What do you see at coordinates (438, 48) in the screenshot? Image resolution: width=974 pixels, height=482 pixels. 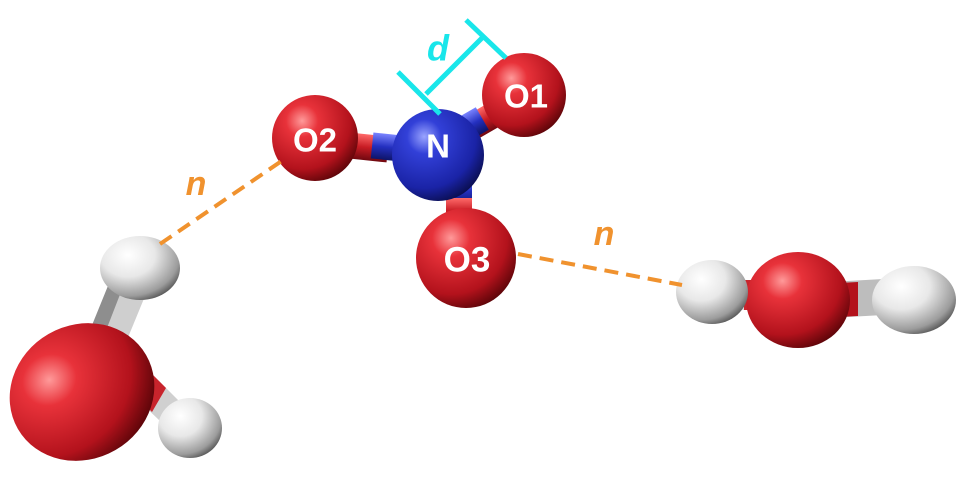 I see `distance-label-d: d` at bounding box center [438, 48].